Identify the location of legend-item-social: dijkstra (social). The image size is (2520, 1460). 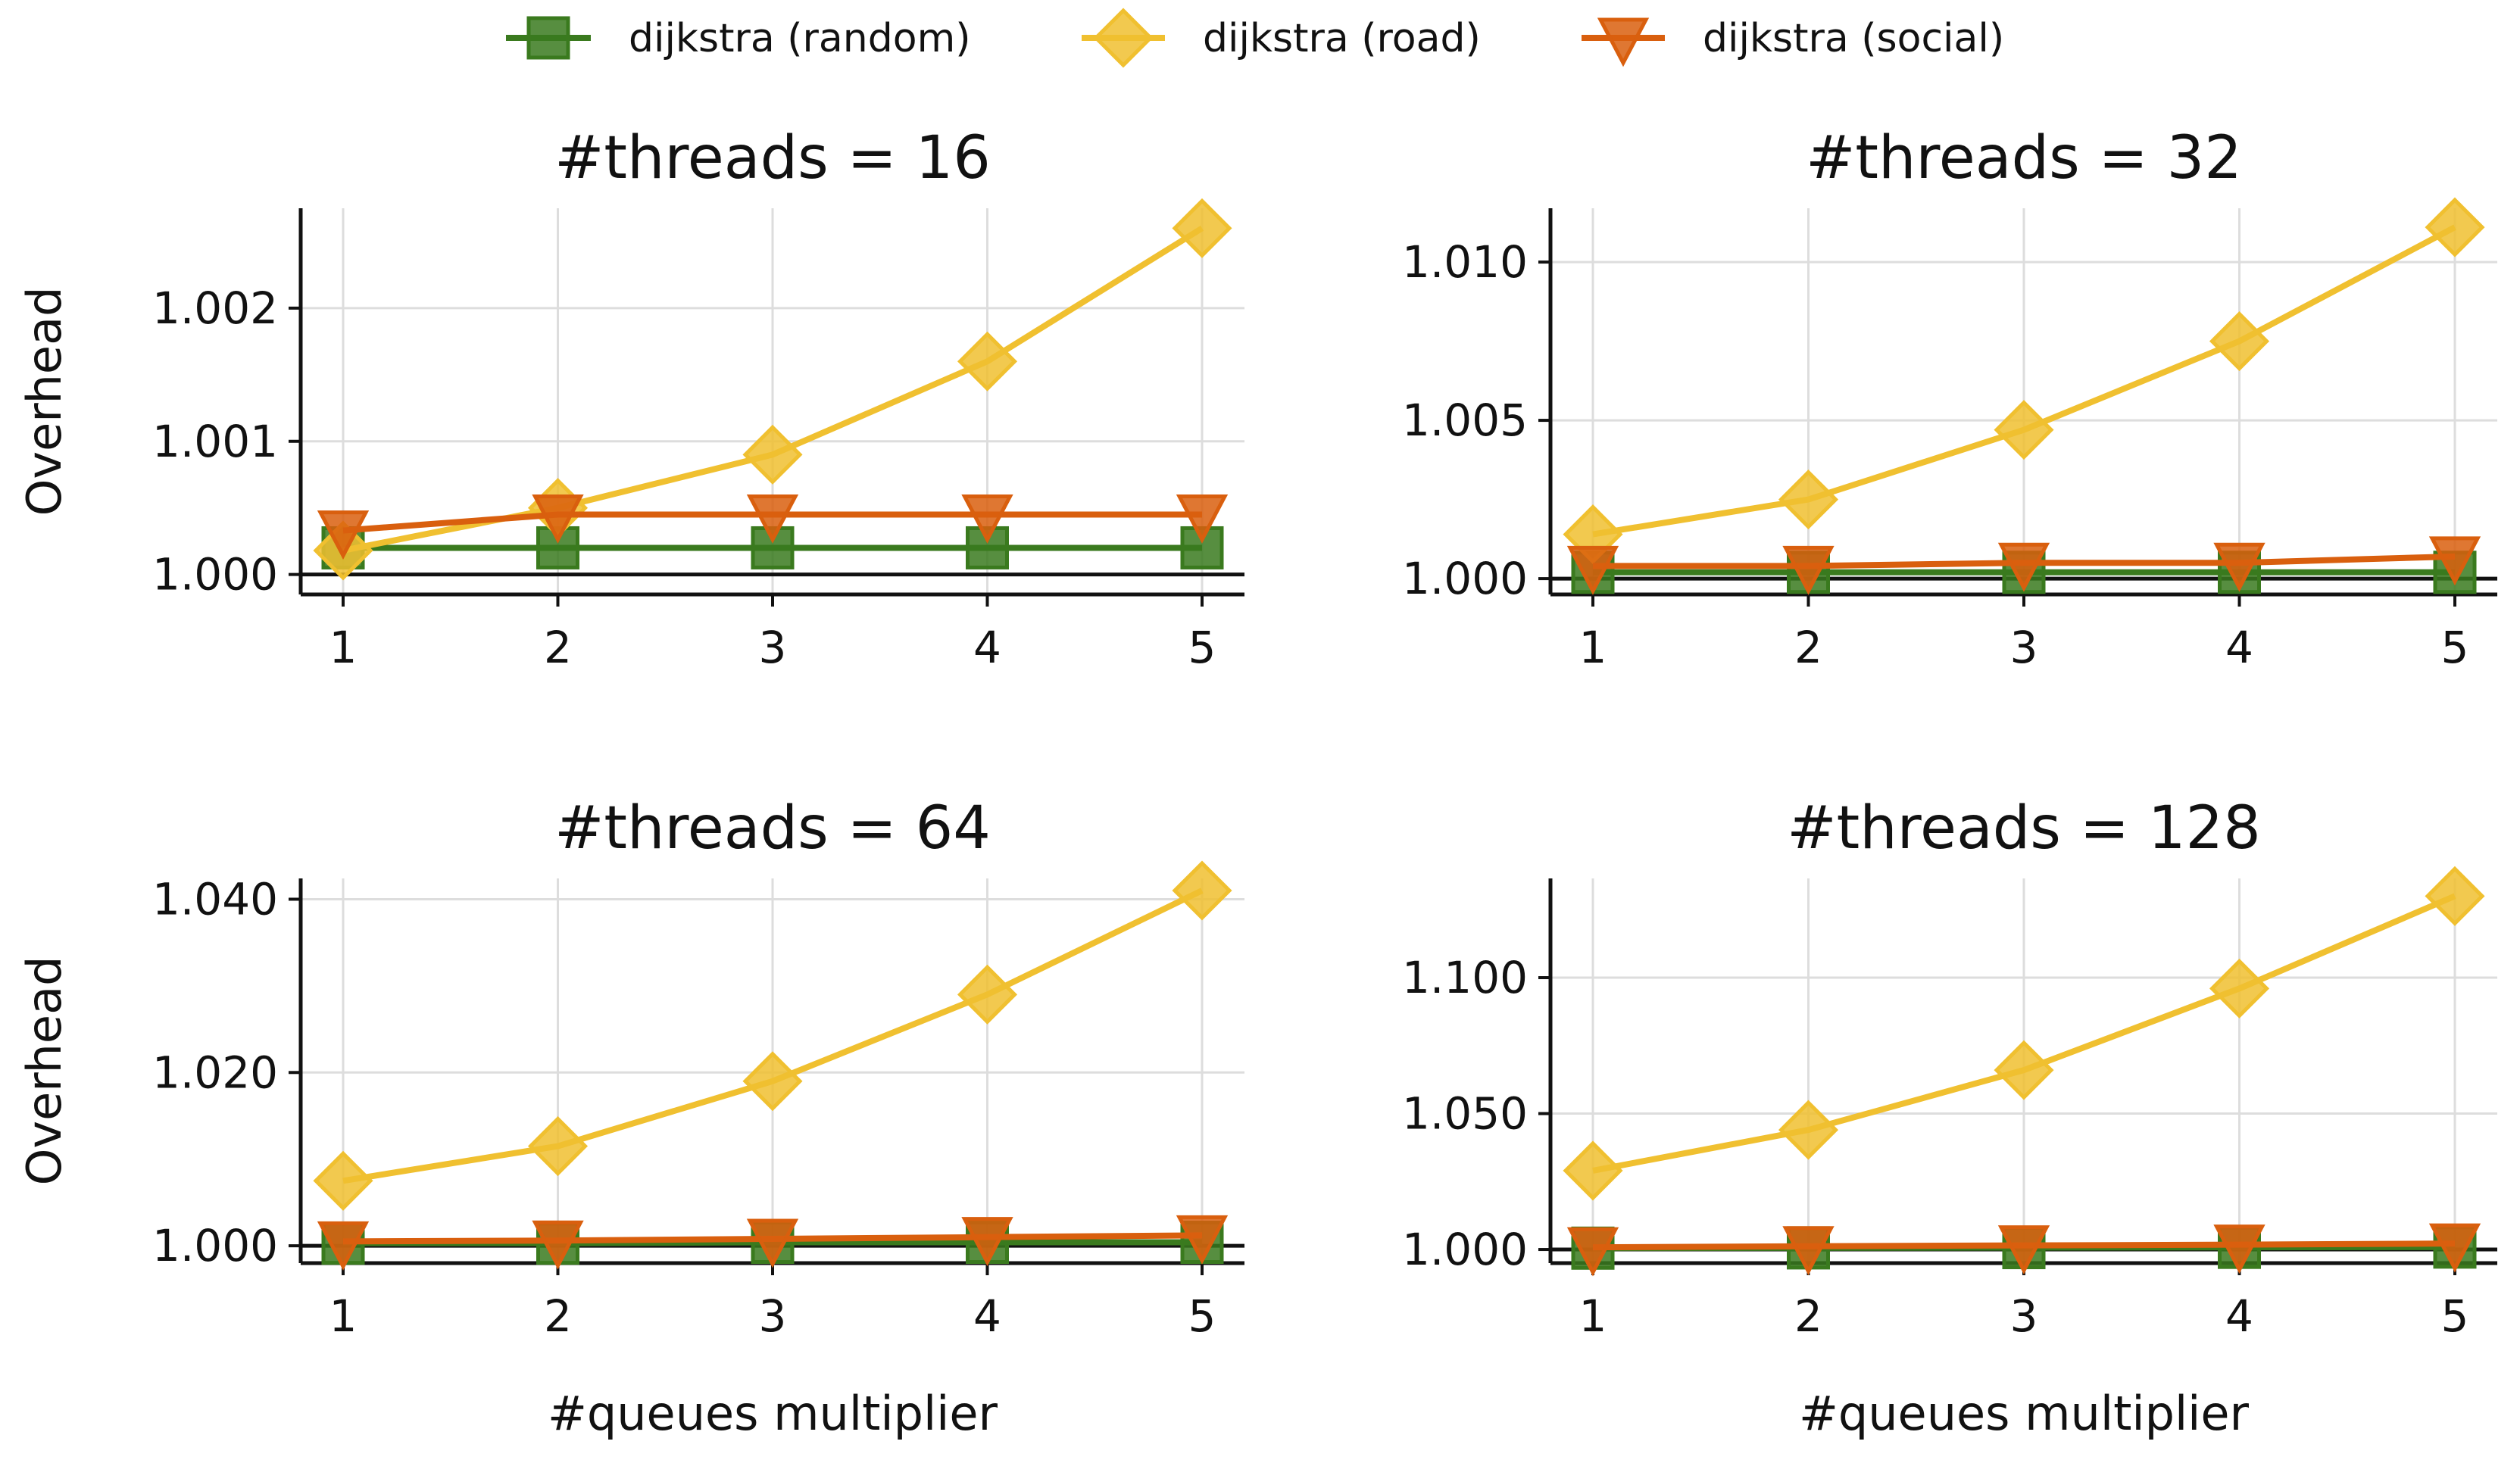
(1793, 41).